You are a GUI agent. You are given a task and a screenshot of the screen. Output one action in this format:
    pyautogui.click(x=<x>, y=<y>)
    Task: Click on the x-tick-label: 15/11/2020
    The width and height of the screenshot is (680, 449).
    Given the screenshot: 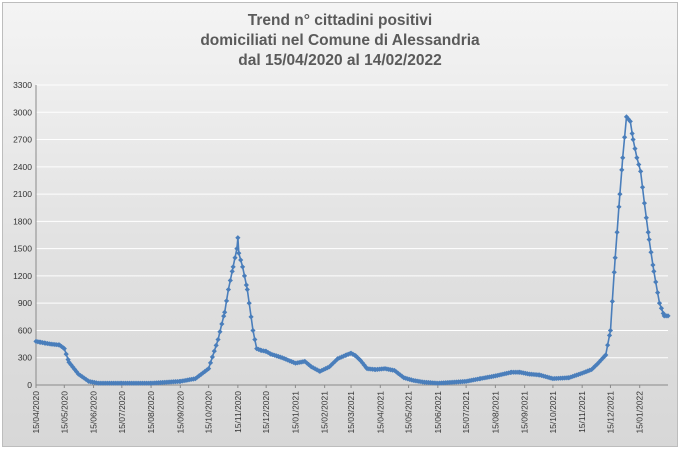 What is the action you would take?
    pyautogui.click(x=238, y=412)
    